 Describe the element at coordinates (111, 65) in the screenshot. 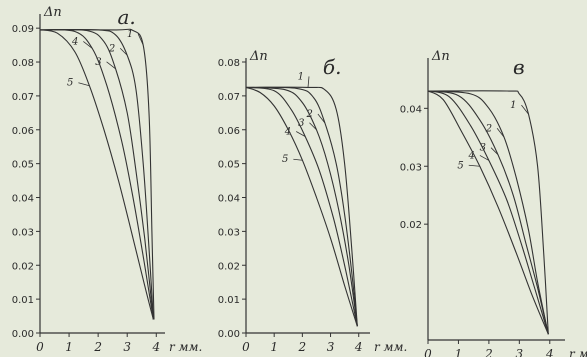

I see `panel-1-series-3-leader` at that location.